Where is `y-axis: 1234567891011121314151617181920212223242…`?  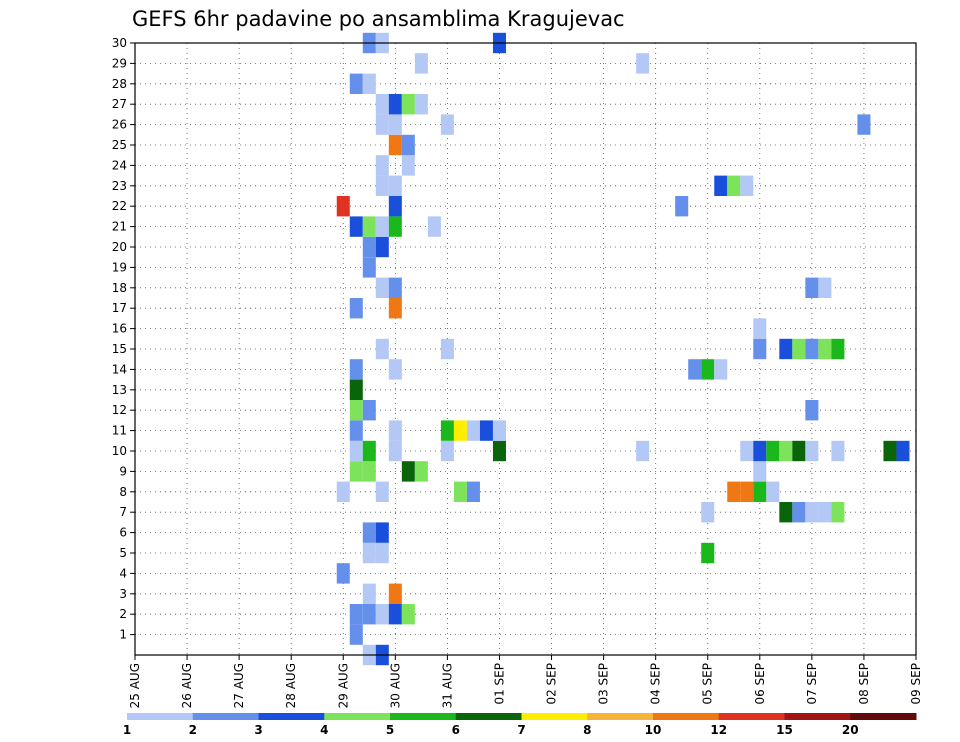 y-axis: 1234567891011121314151617181920212223242… is located at coordinates (123, 339).